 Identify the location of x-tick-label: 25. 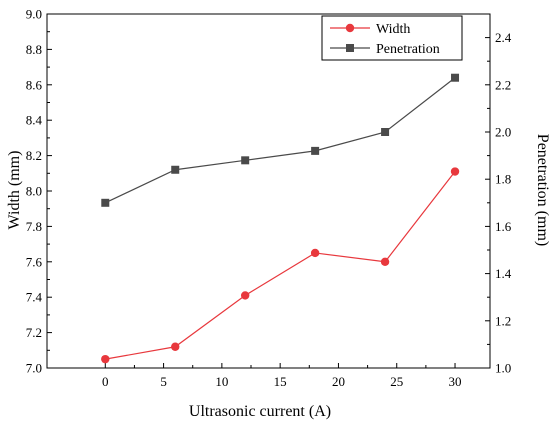
(396, 381).